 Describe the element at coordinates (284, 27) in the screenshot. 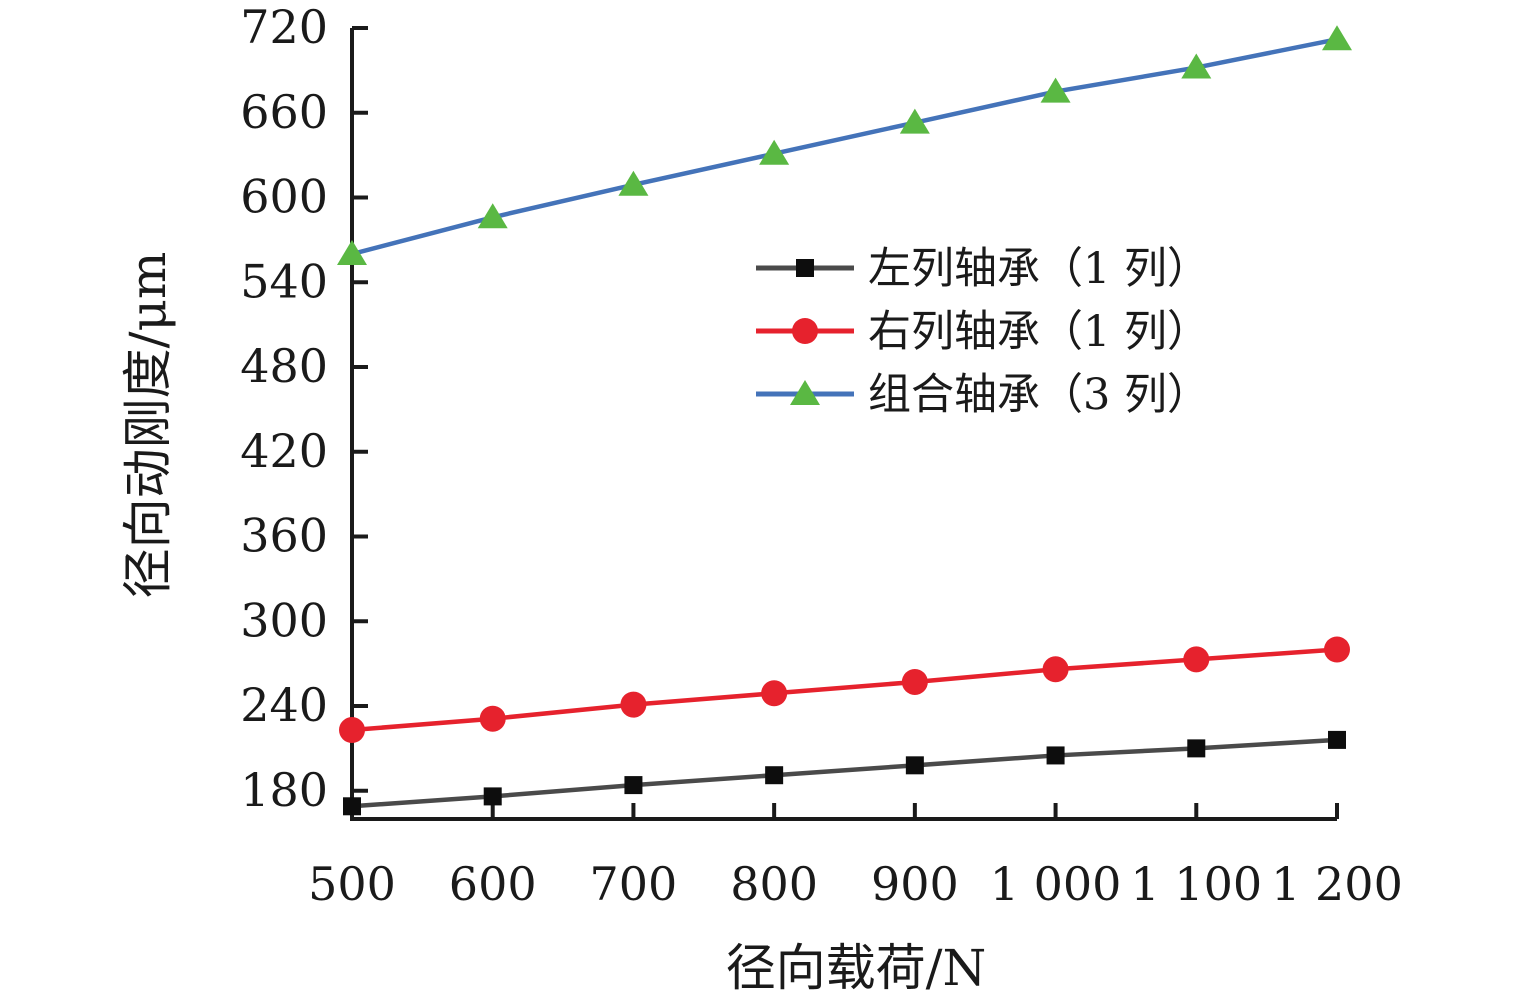

I see `y-axis-tick-label: 720` at that location.